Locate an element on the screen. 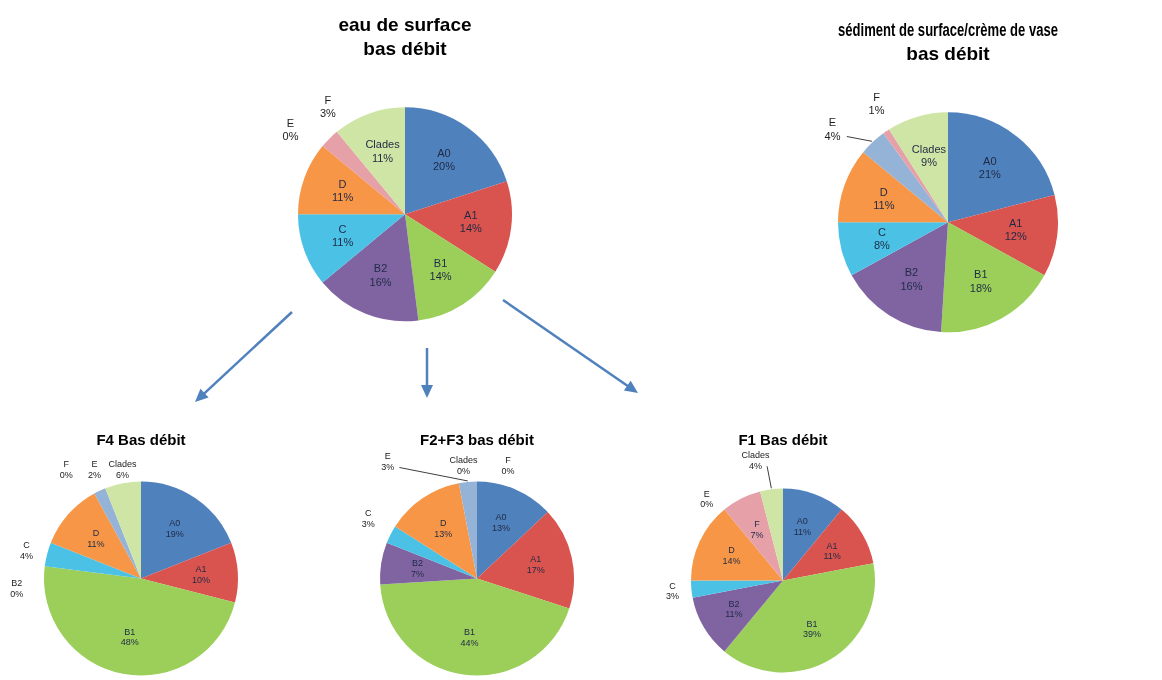  data-label: 10% is located at coordinates (201, 579).